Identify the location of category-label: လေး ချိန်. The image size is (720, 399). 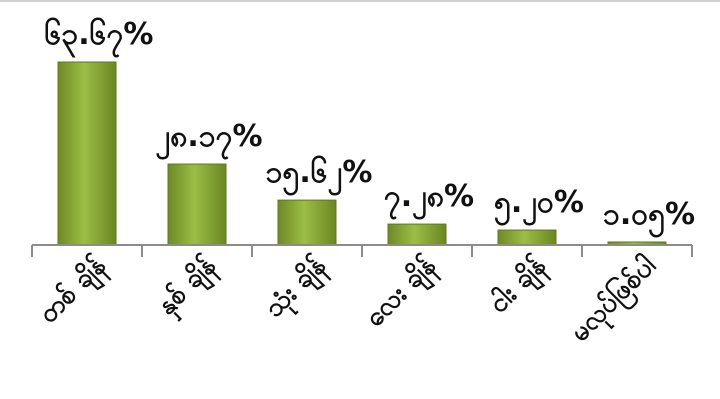
(402, 293).